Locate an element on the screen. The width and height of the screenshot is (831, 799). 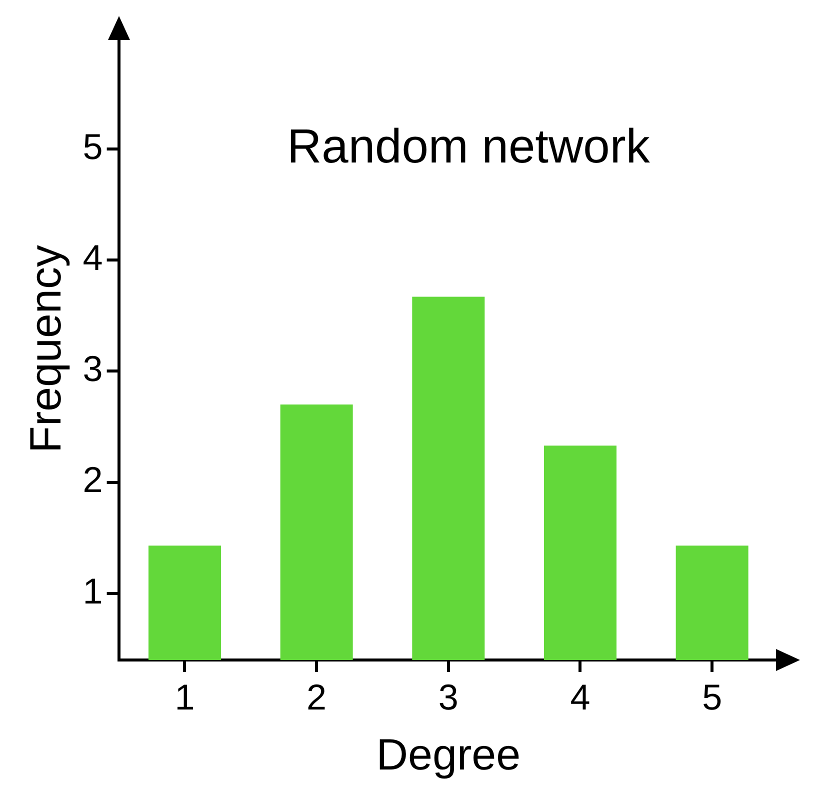
x-tick-label: 1 is located at coordinates (184, 697).